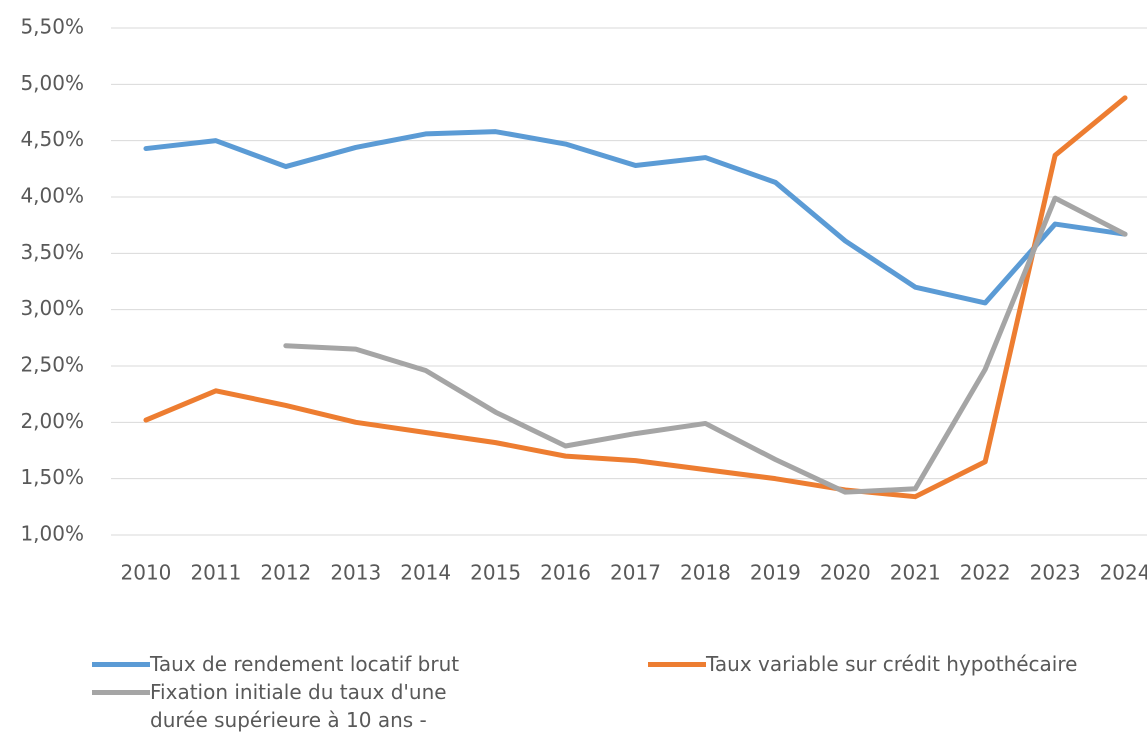 This screenshot has height=736, width=1147. I want to click on legend-item: Taux variable sur crédit hypothécaire, so click(862, 664).